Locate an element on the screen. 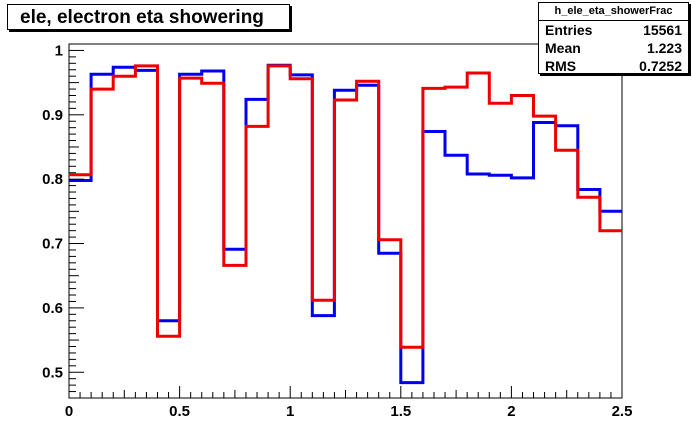 Image resolution: width=692 pixels, height=444 pixels. x-tick-label: 2.5 is located at coordinates (622, 411).